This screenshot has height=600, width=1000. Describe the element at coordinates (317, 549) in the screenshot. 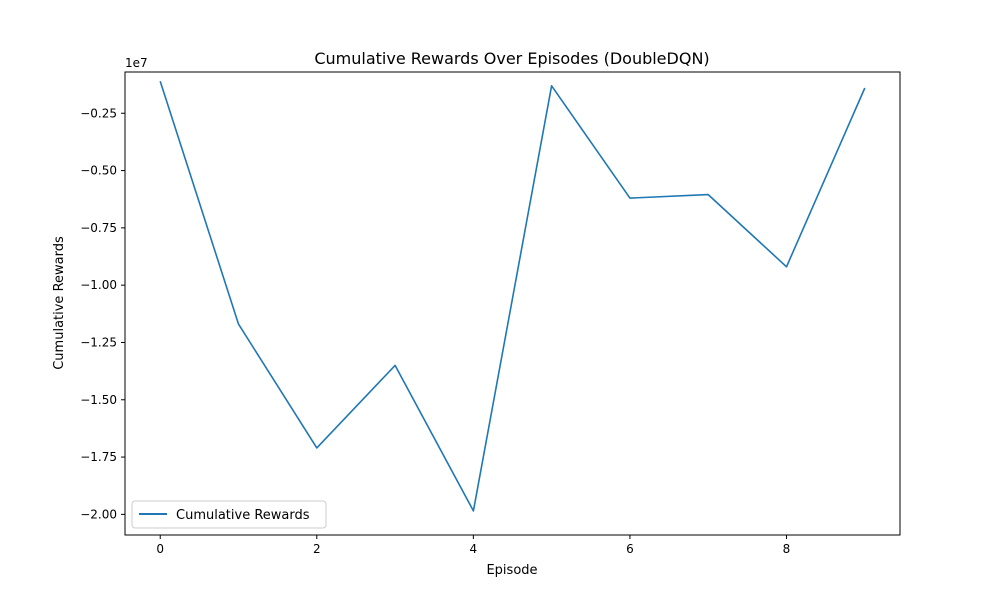

I see `x-tick-label: 2` at that location.